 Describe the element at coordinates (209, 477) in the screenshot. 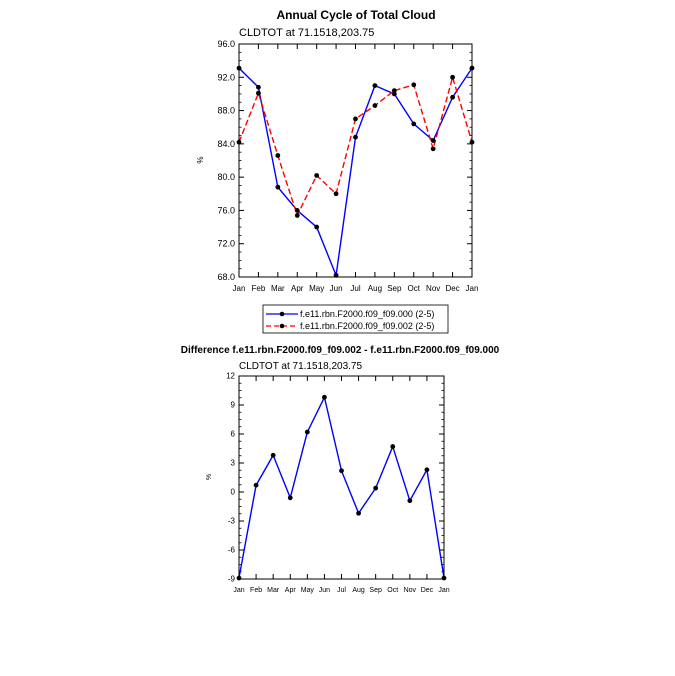

I see `chart2-ylabel: %` at that location.